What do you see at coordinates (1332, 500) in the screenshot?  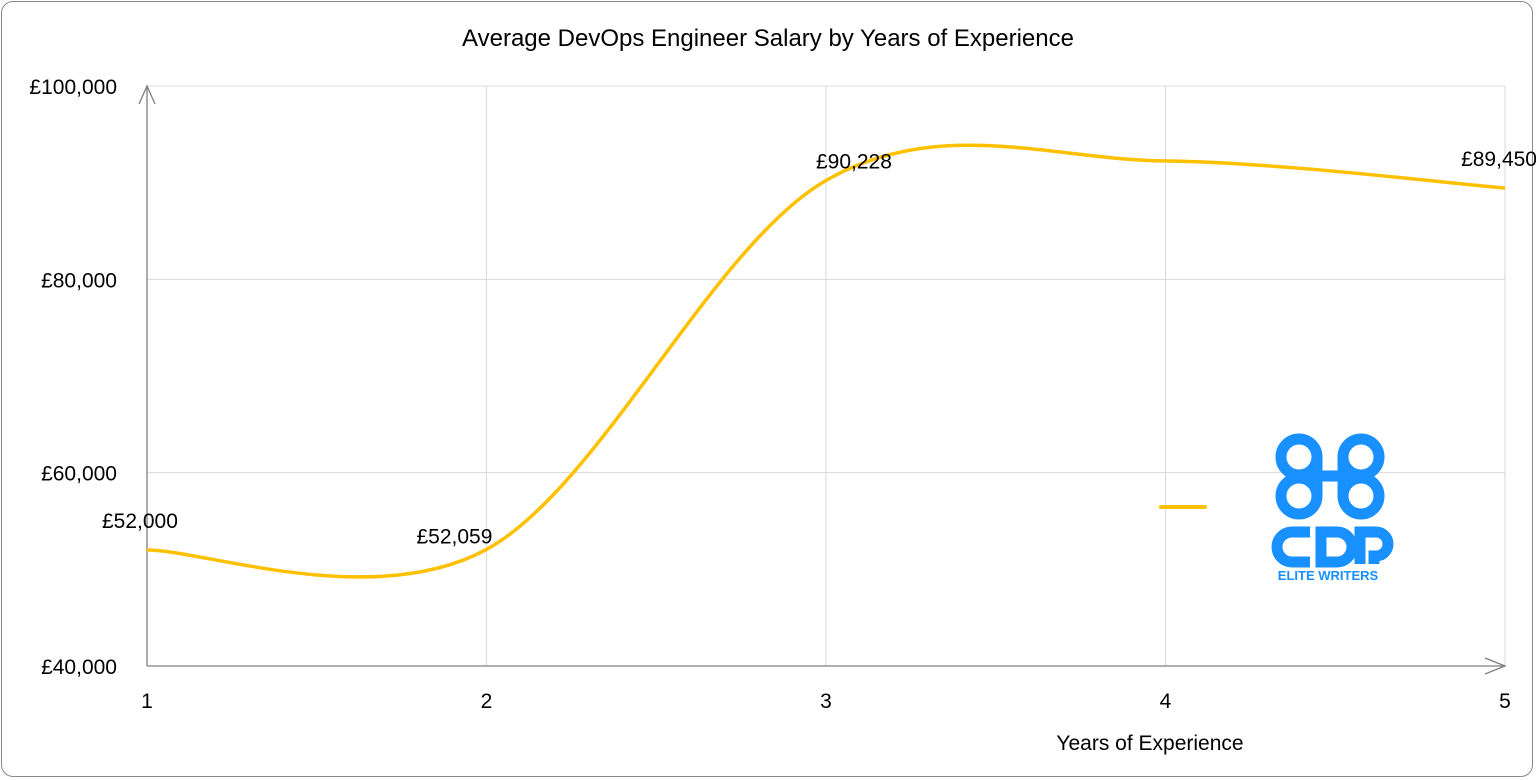 I see `cdr-logo` at bounding box center [1332, 500].